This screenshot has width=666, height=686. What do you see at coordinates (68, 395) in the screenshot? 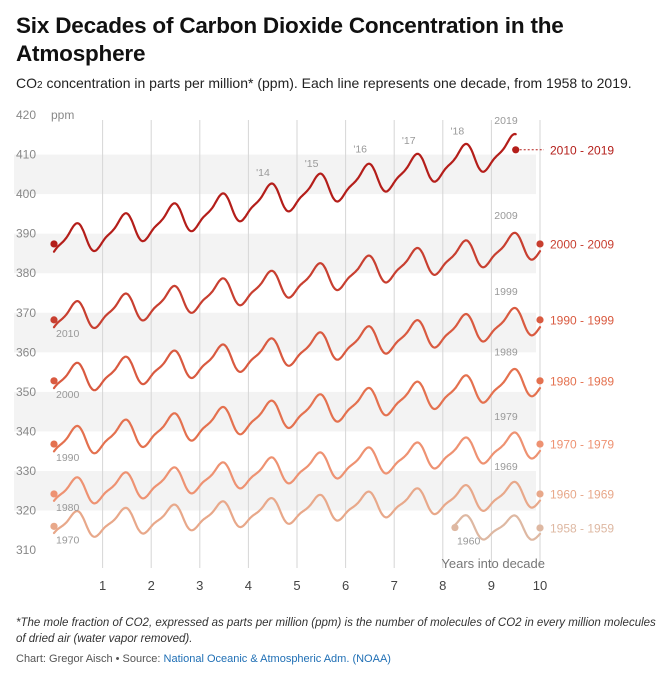
I see `decade-start-label: 2000` at bounding box center [68, 395].